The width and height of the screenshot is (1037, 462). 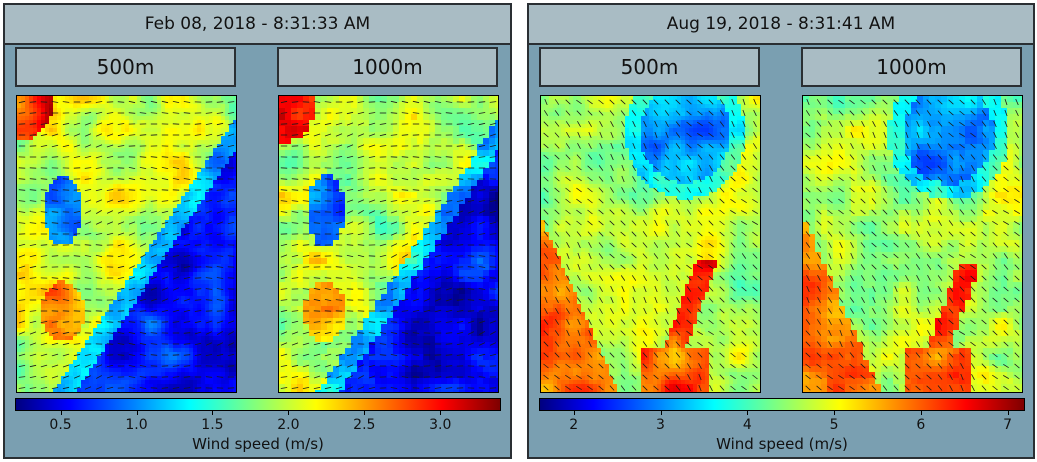 I want to click on colorbar-tick-label: 7, so click(x=1008, y=425).